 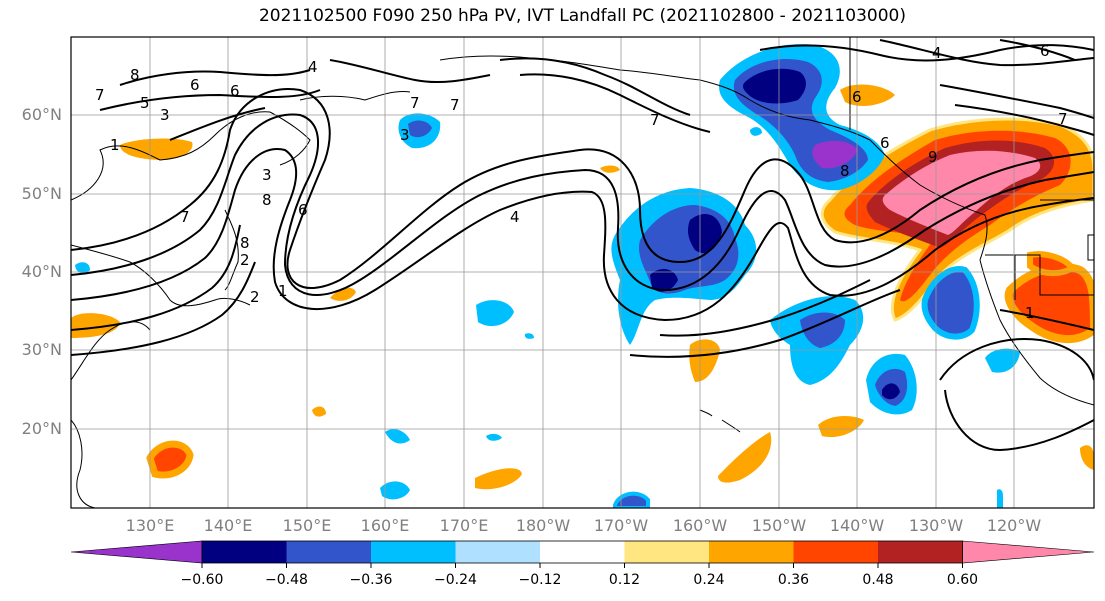 What do you see at coordinates (624, 580) in the screenshot?
I see `colorbar-tick-label: 0.12` at bounding box center [624, 580].